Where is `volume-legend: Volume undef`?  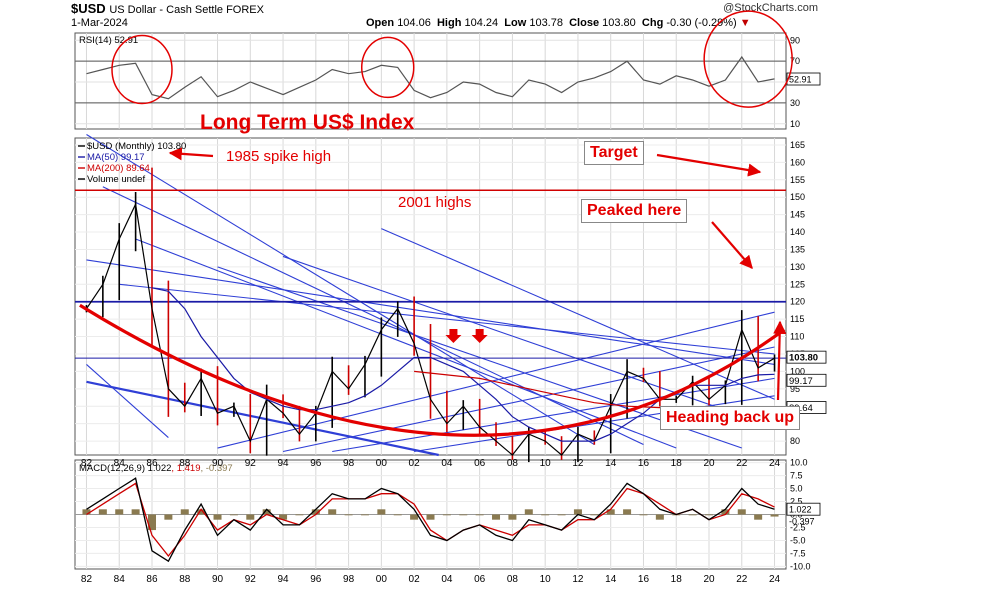
volume-legend: Volume undef is located at coordinates (116, 179).